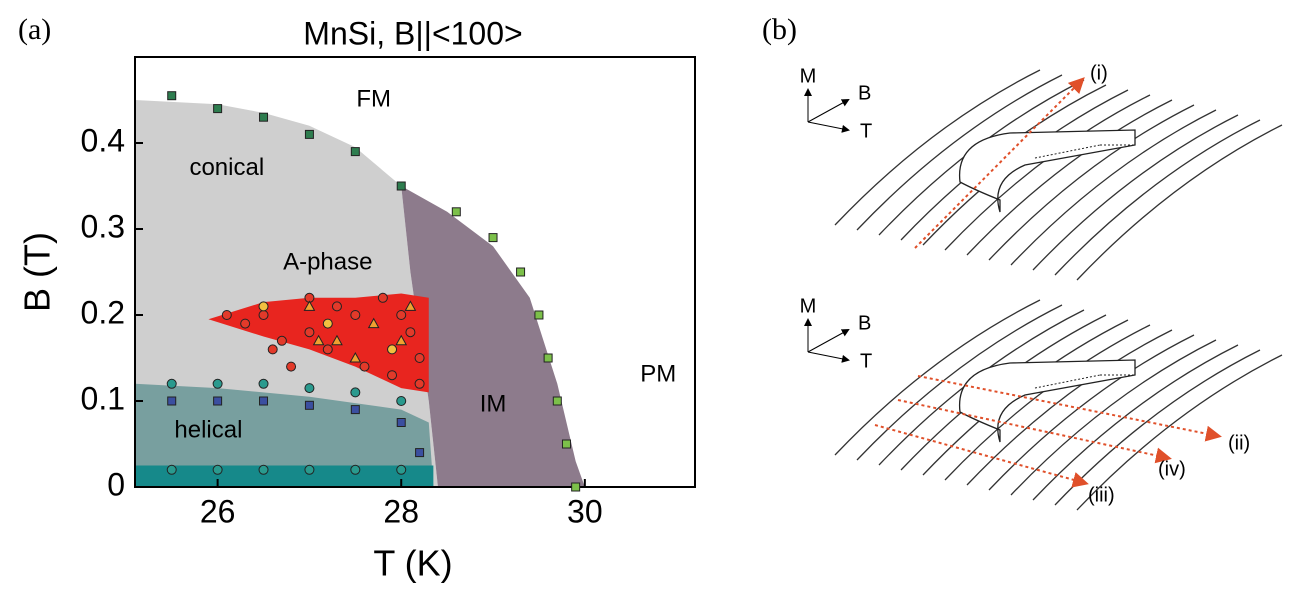 The image size is (1315, 591). What do you see at coordinates (585, 511) in the screenshot?
I see `x-tick-label: 30` at bounding box center [585, 511].